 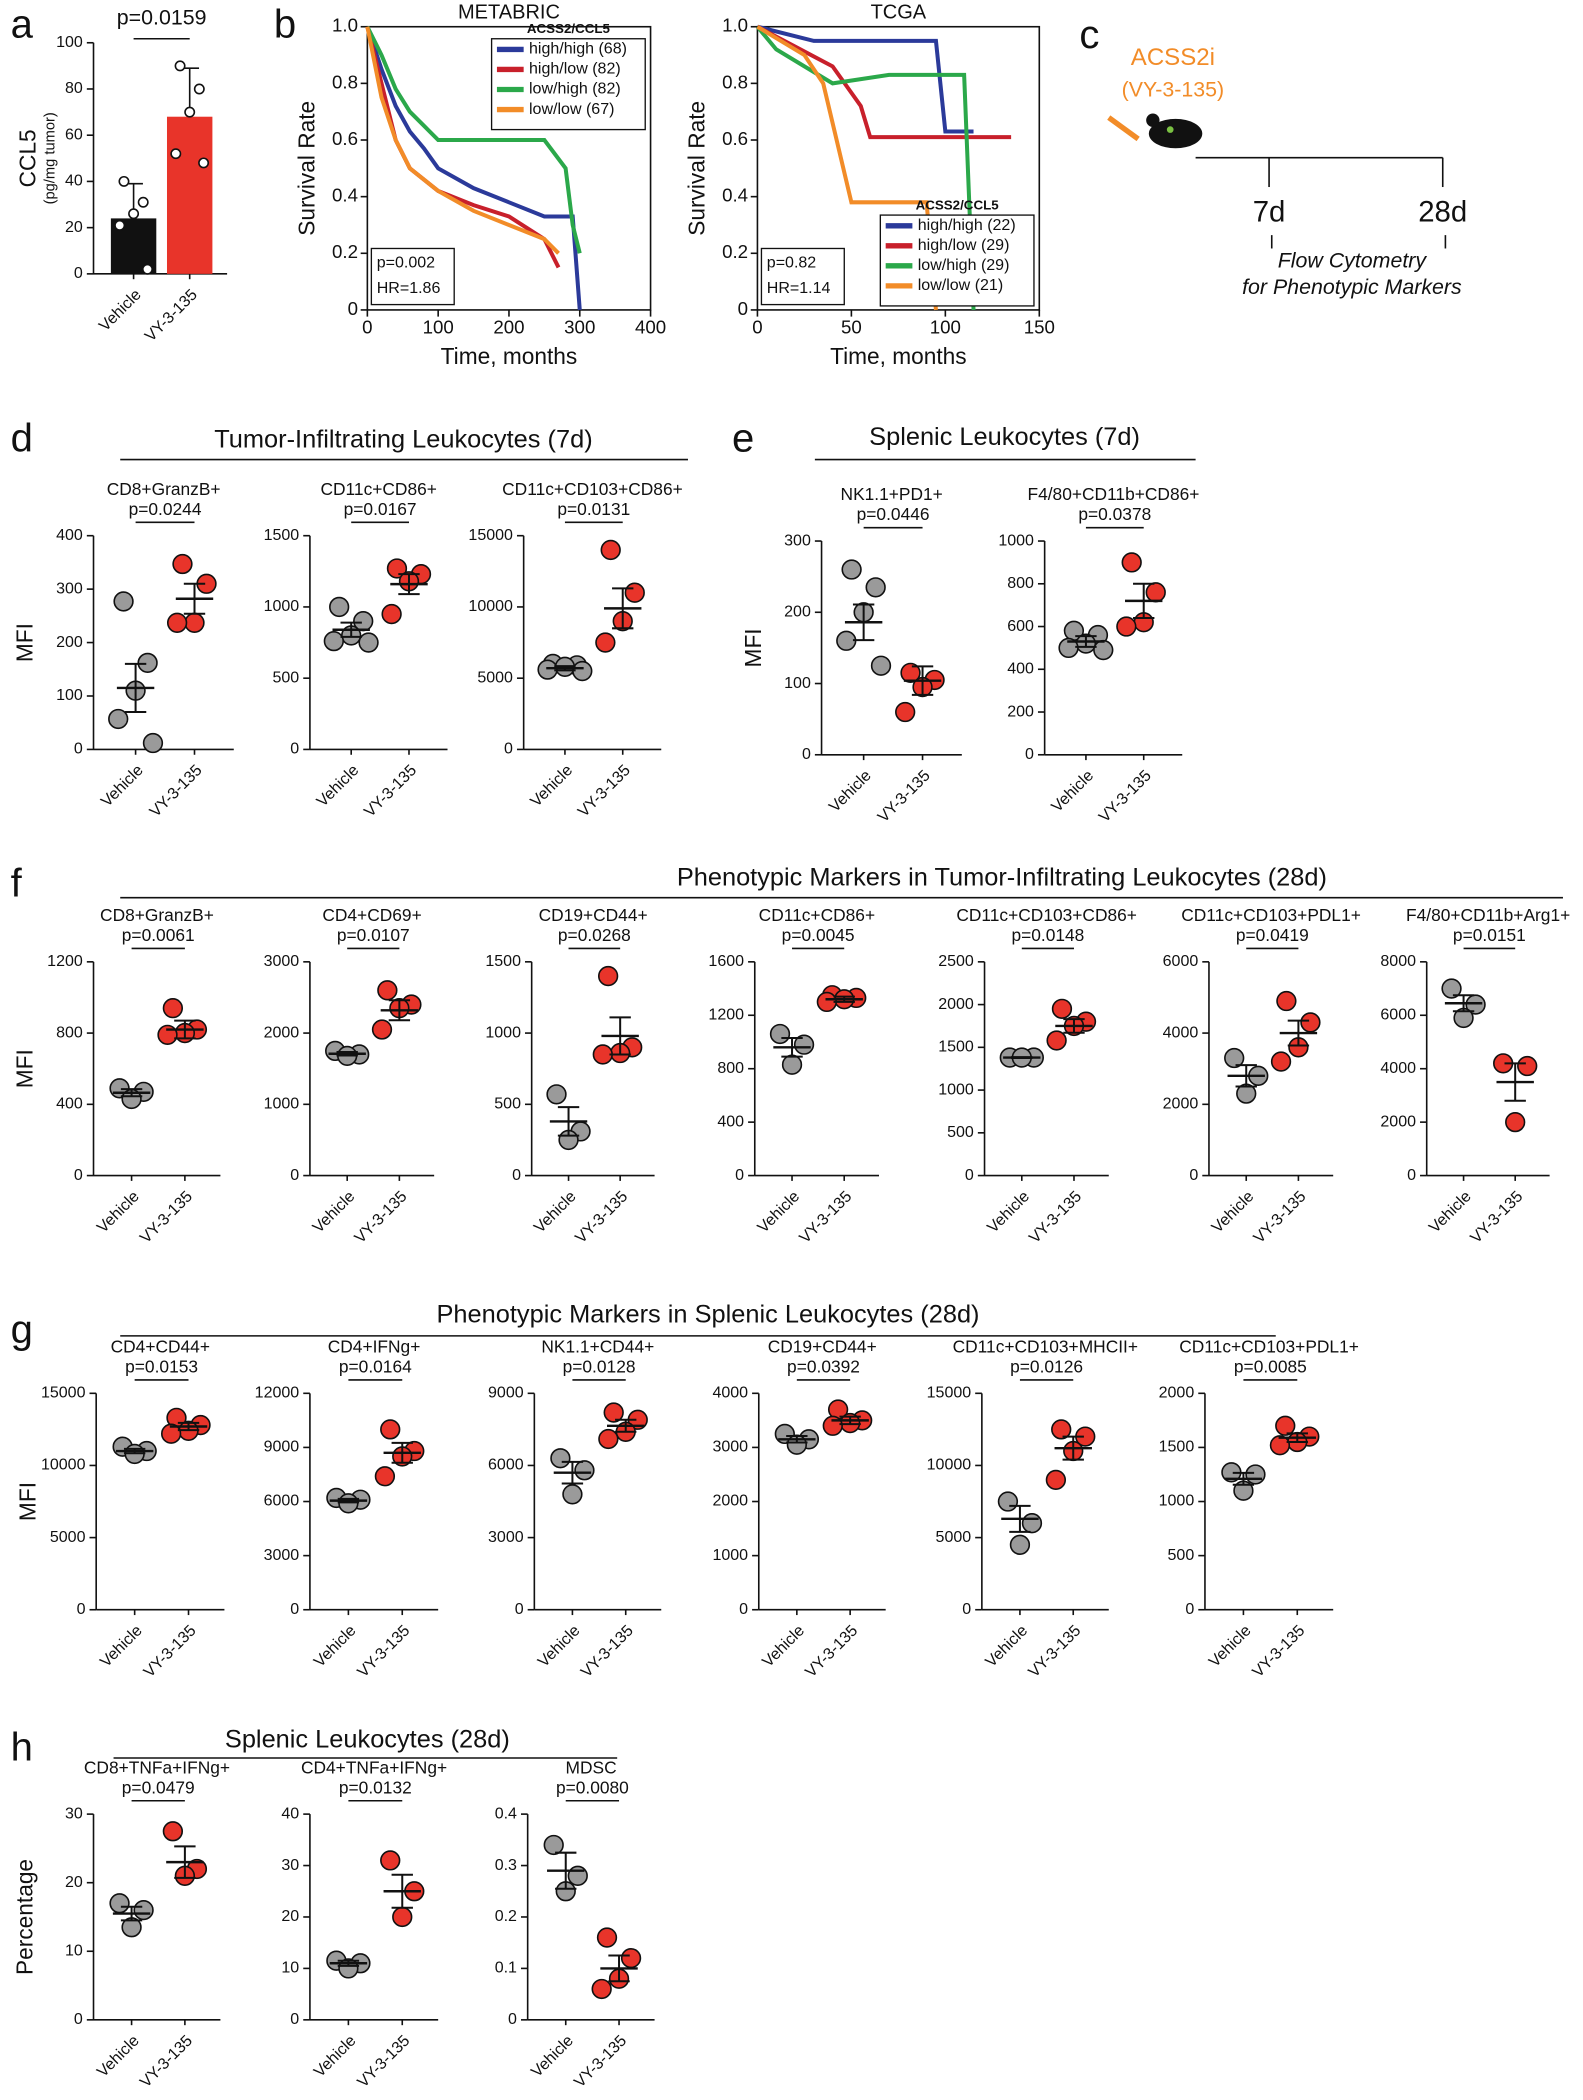 I want to click on chart-title: F4/80+CD11b+CD86+, so click(x=1113, y=494).